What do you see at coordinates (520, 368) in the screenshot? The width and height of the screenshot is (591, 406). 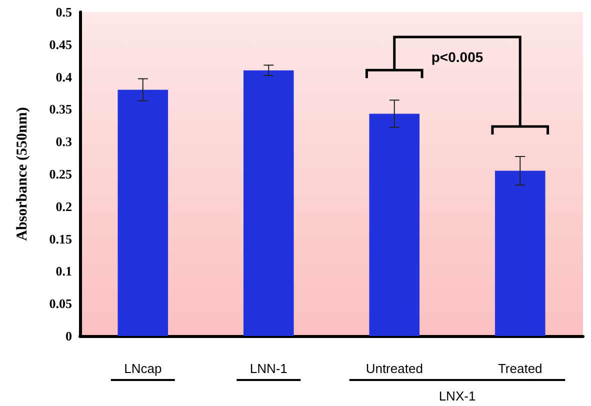 I see `x-tick-label: Treated` at bounding box center [520, 368].